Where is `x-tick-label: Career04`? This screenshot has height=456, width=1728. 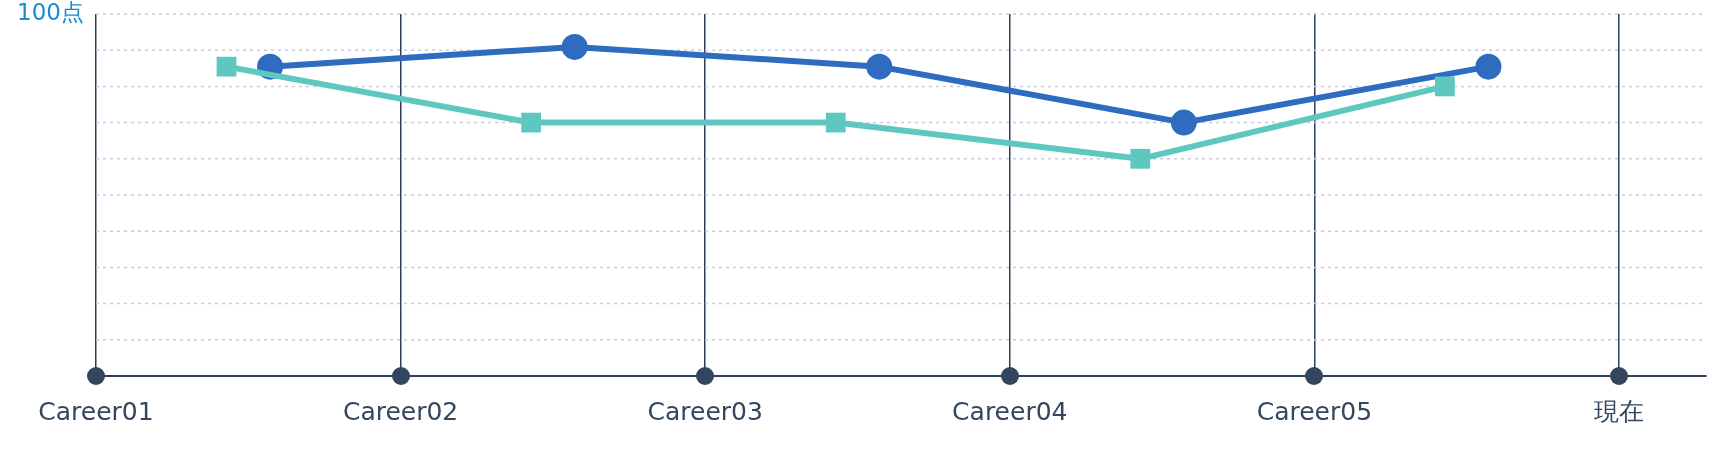 x-tick-label: Career04 is located at coordinates (1010, 411).